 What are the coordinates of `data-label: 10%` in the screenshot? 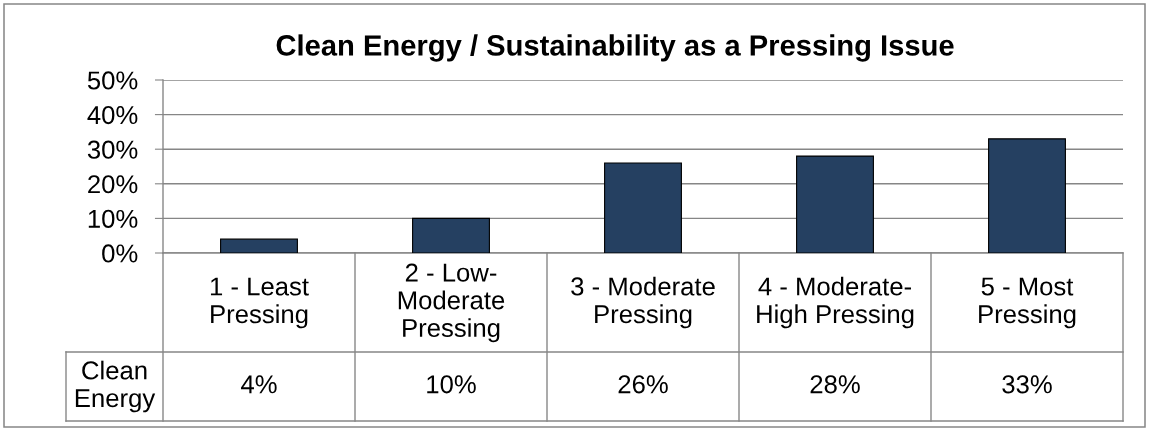 It's located at (451, 384).